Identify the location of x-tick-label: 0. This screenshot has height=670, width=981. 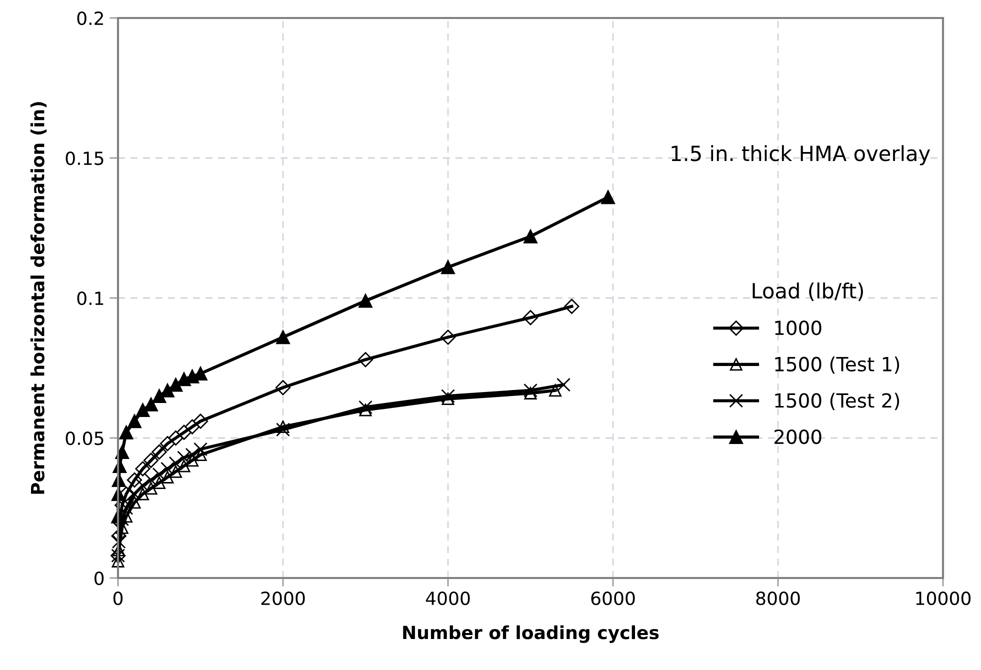
(118, 599).